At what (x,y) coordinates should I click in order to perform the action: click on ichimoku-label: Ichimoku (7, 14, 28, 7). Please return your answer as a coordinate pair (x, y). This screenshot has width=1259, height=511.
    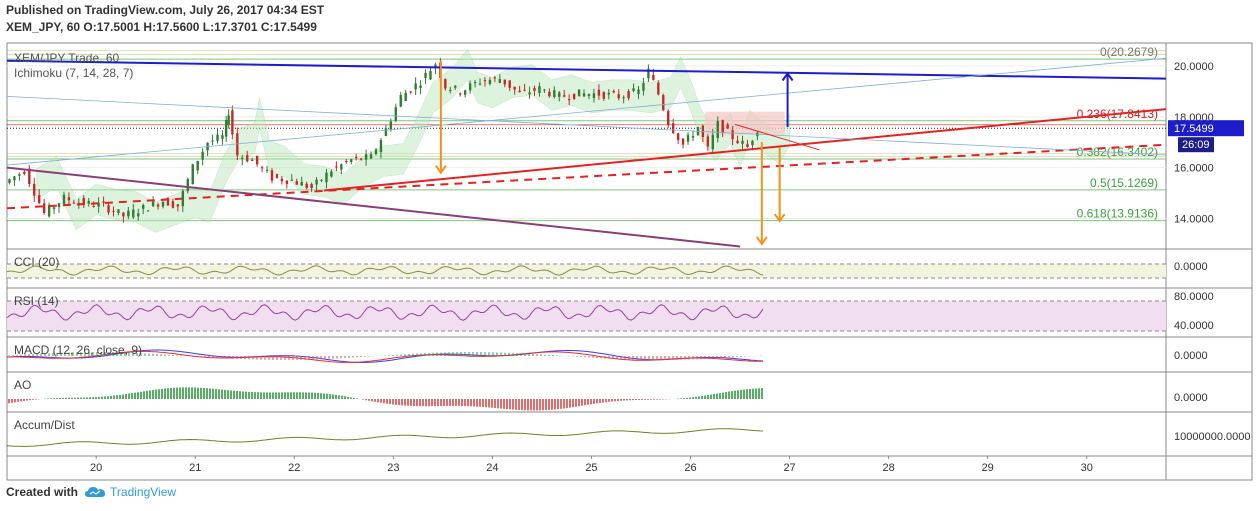
    Looking at the image, I should click on (73, 73).